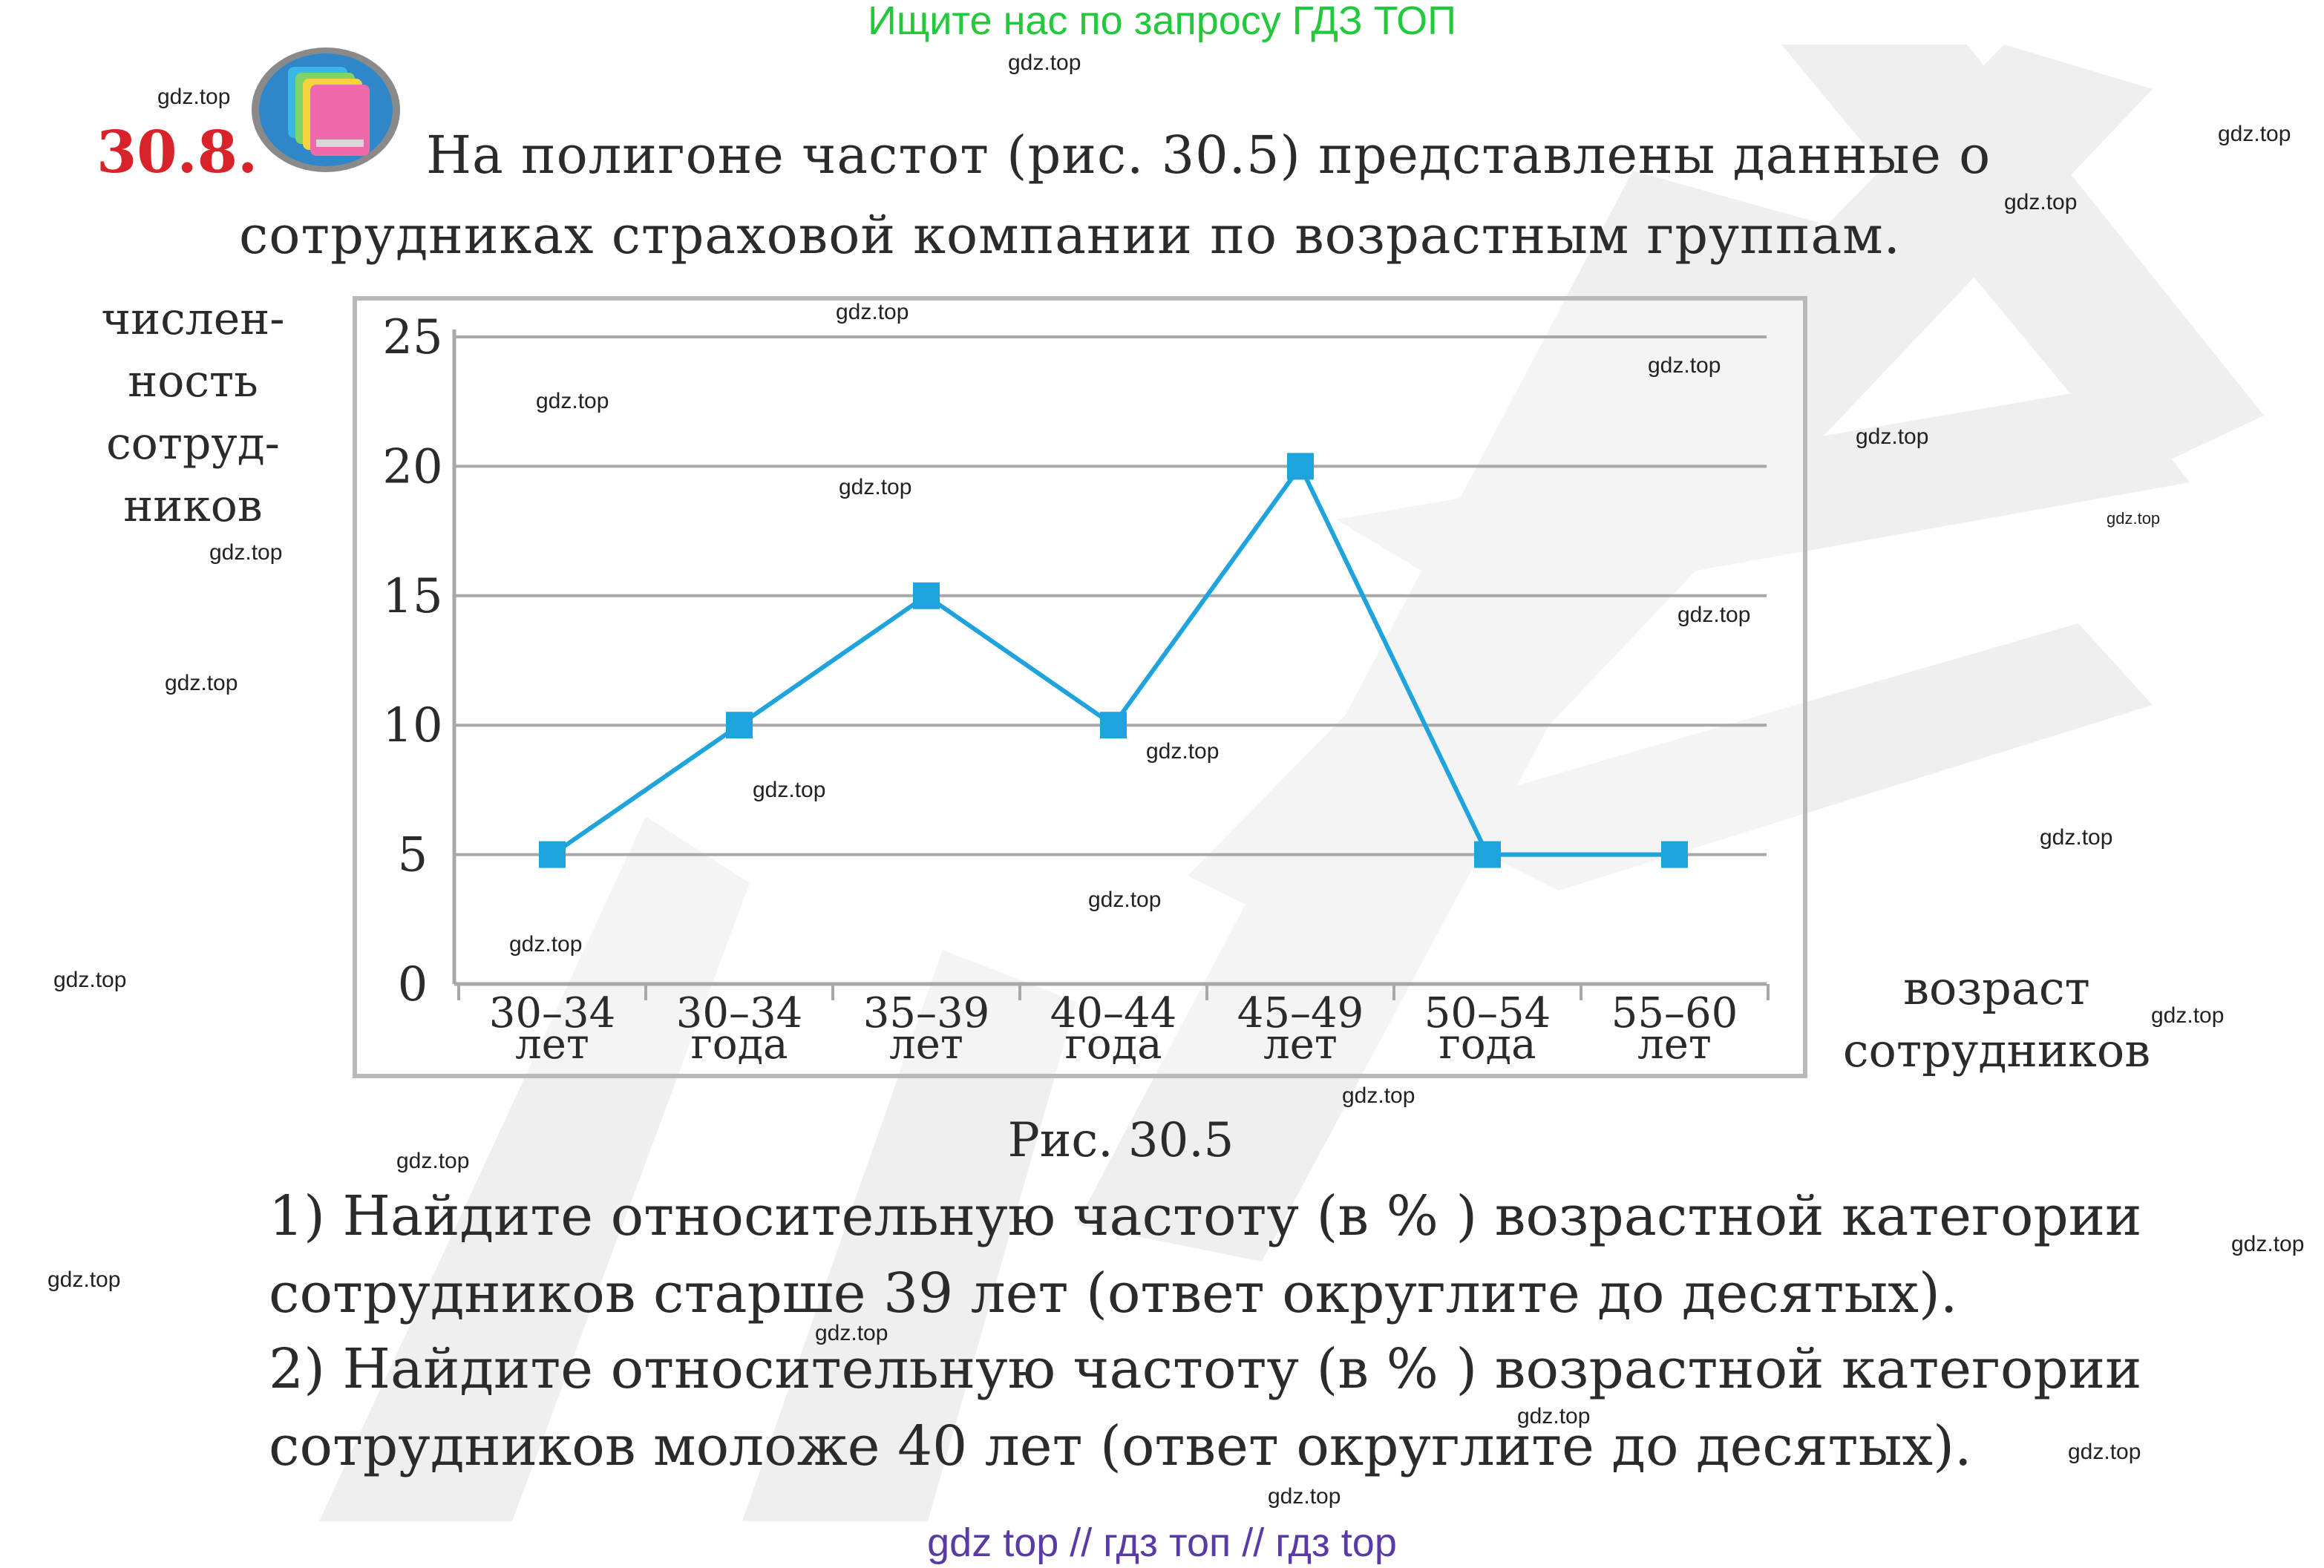 The height and width of the screenshot is (1568, 2324). I want to click on y-axis-label-line: ность, so click(193, 381).